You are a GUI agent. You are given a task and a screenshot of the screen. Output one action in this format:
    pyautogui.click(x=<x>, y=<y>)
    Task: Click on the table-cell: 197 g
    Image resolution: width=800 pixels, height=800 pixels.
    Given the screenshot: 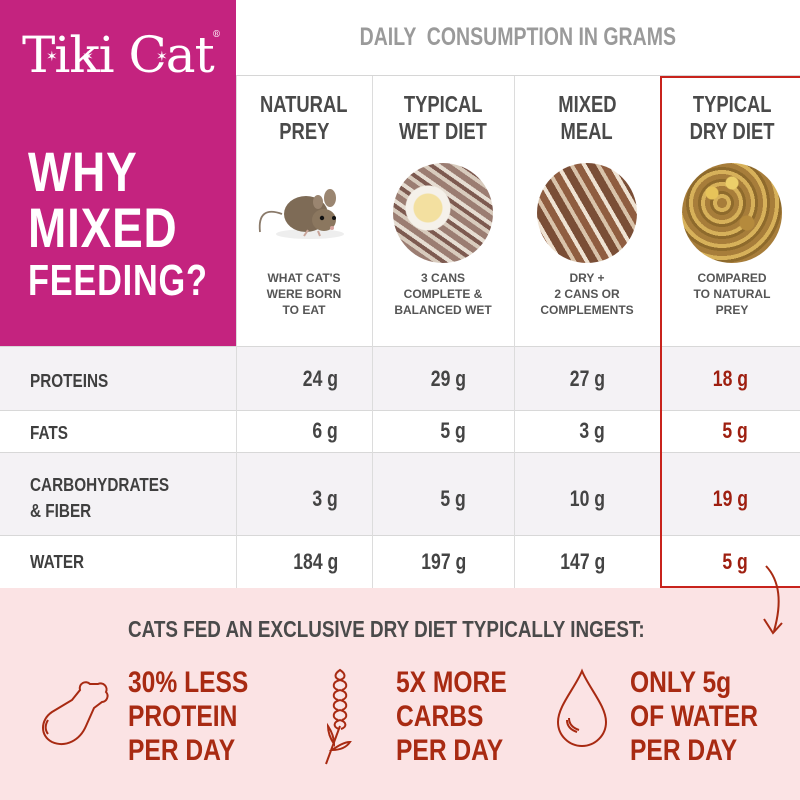 What is the action you would take?
    pyautogui.click(x=443, y=561)
    